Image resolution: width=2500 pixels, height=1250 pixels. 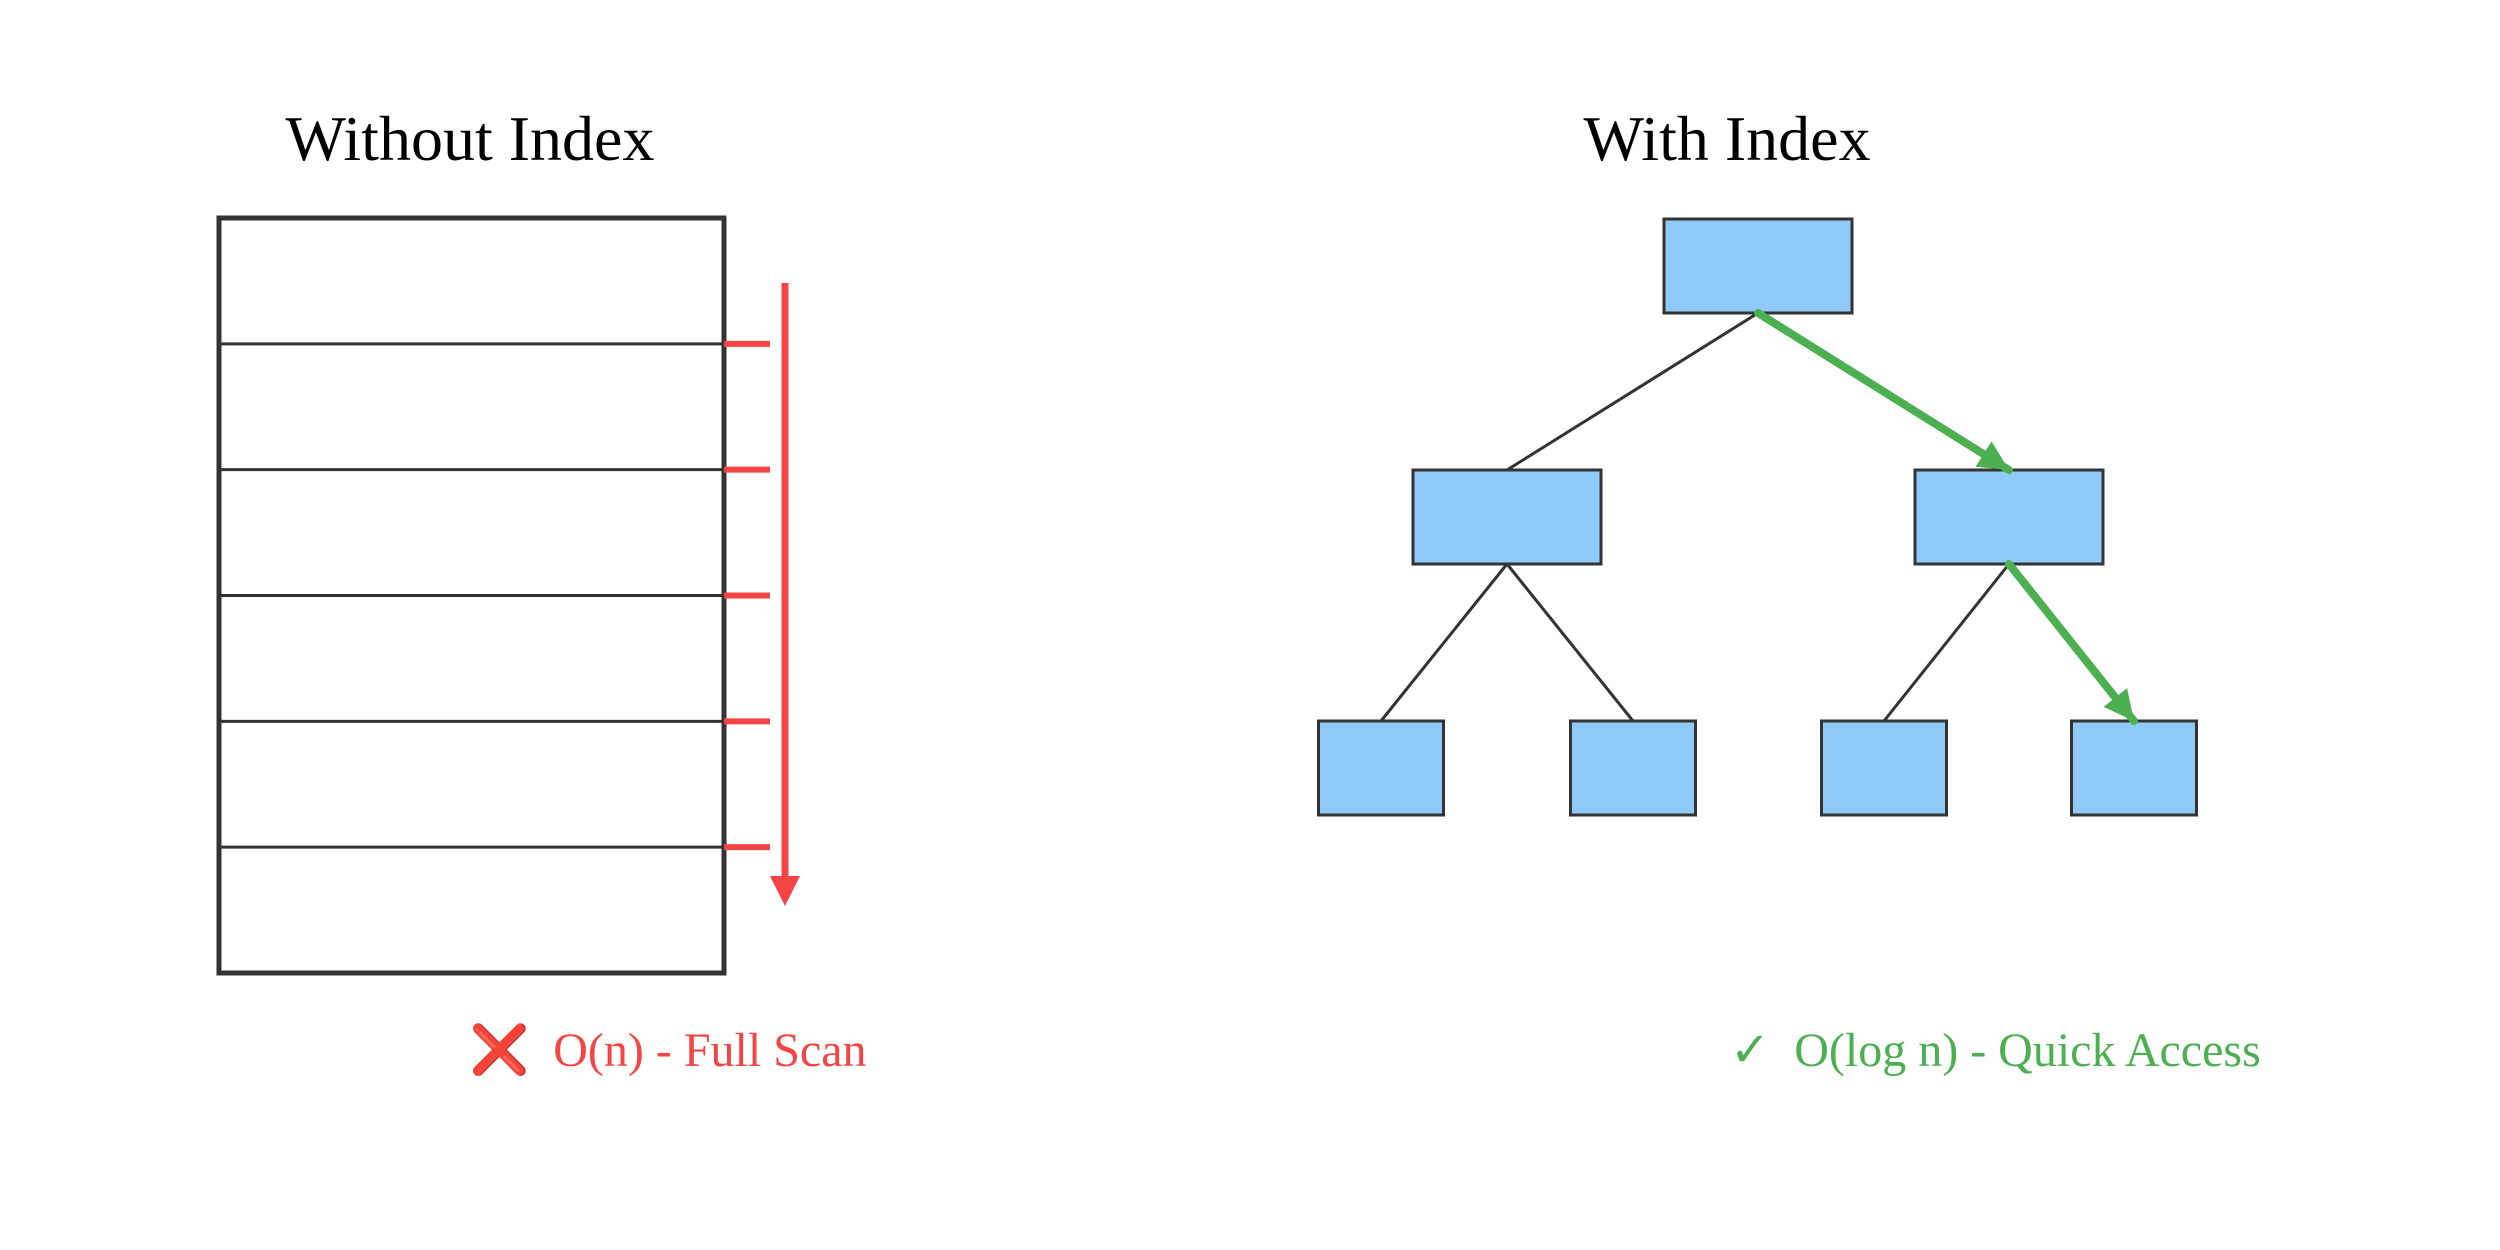 I want to click on row-dividers, so click(x=471, y=595).